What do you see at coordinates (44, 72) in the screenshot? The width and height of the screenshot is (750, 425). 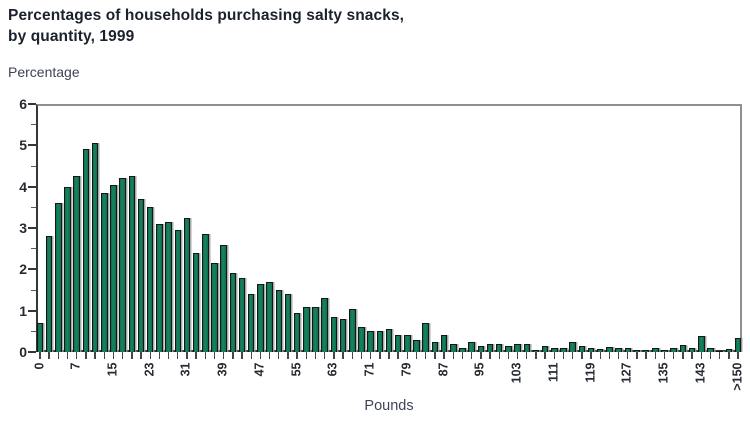 I see `y-axis-title: Percentage` at bounding box center [44, 72].